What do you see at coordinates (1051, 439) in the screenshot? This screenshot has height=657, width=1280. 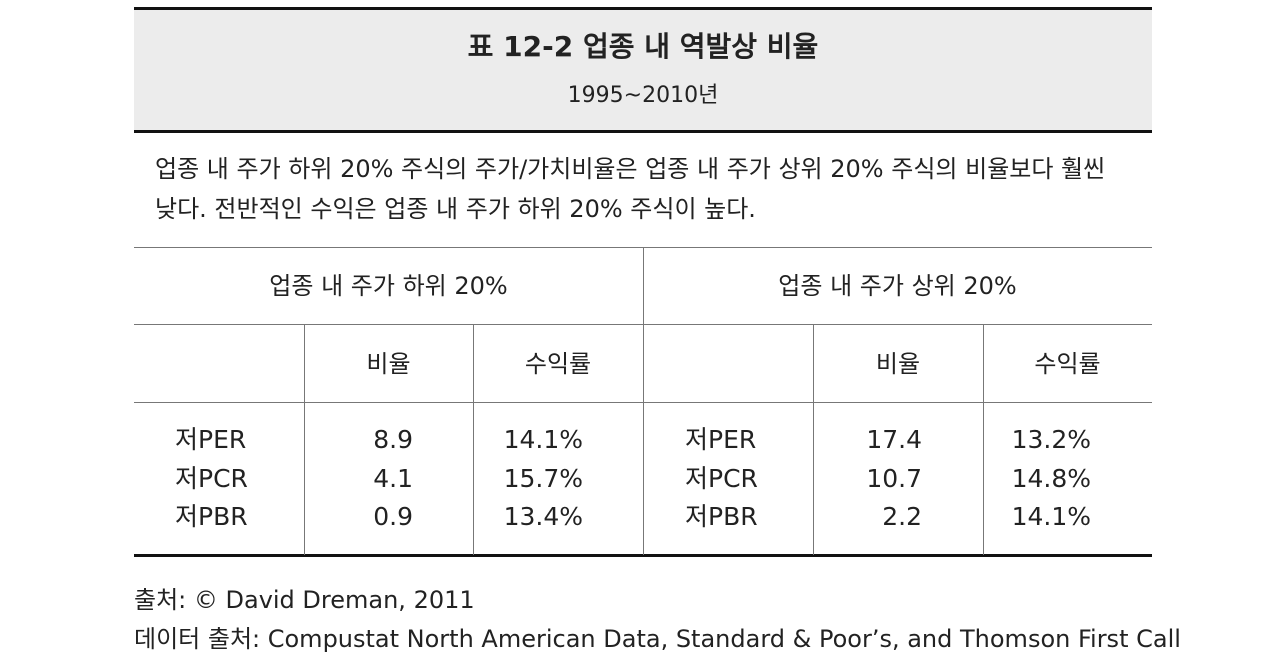 I see `cell-value: 13.2%` at bounding box center [1051, 439].